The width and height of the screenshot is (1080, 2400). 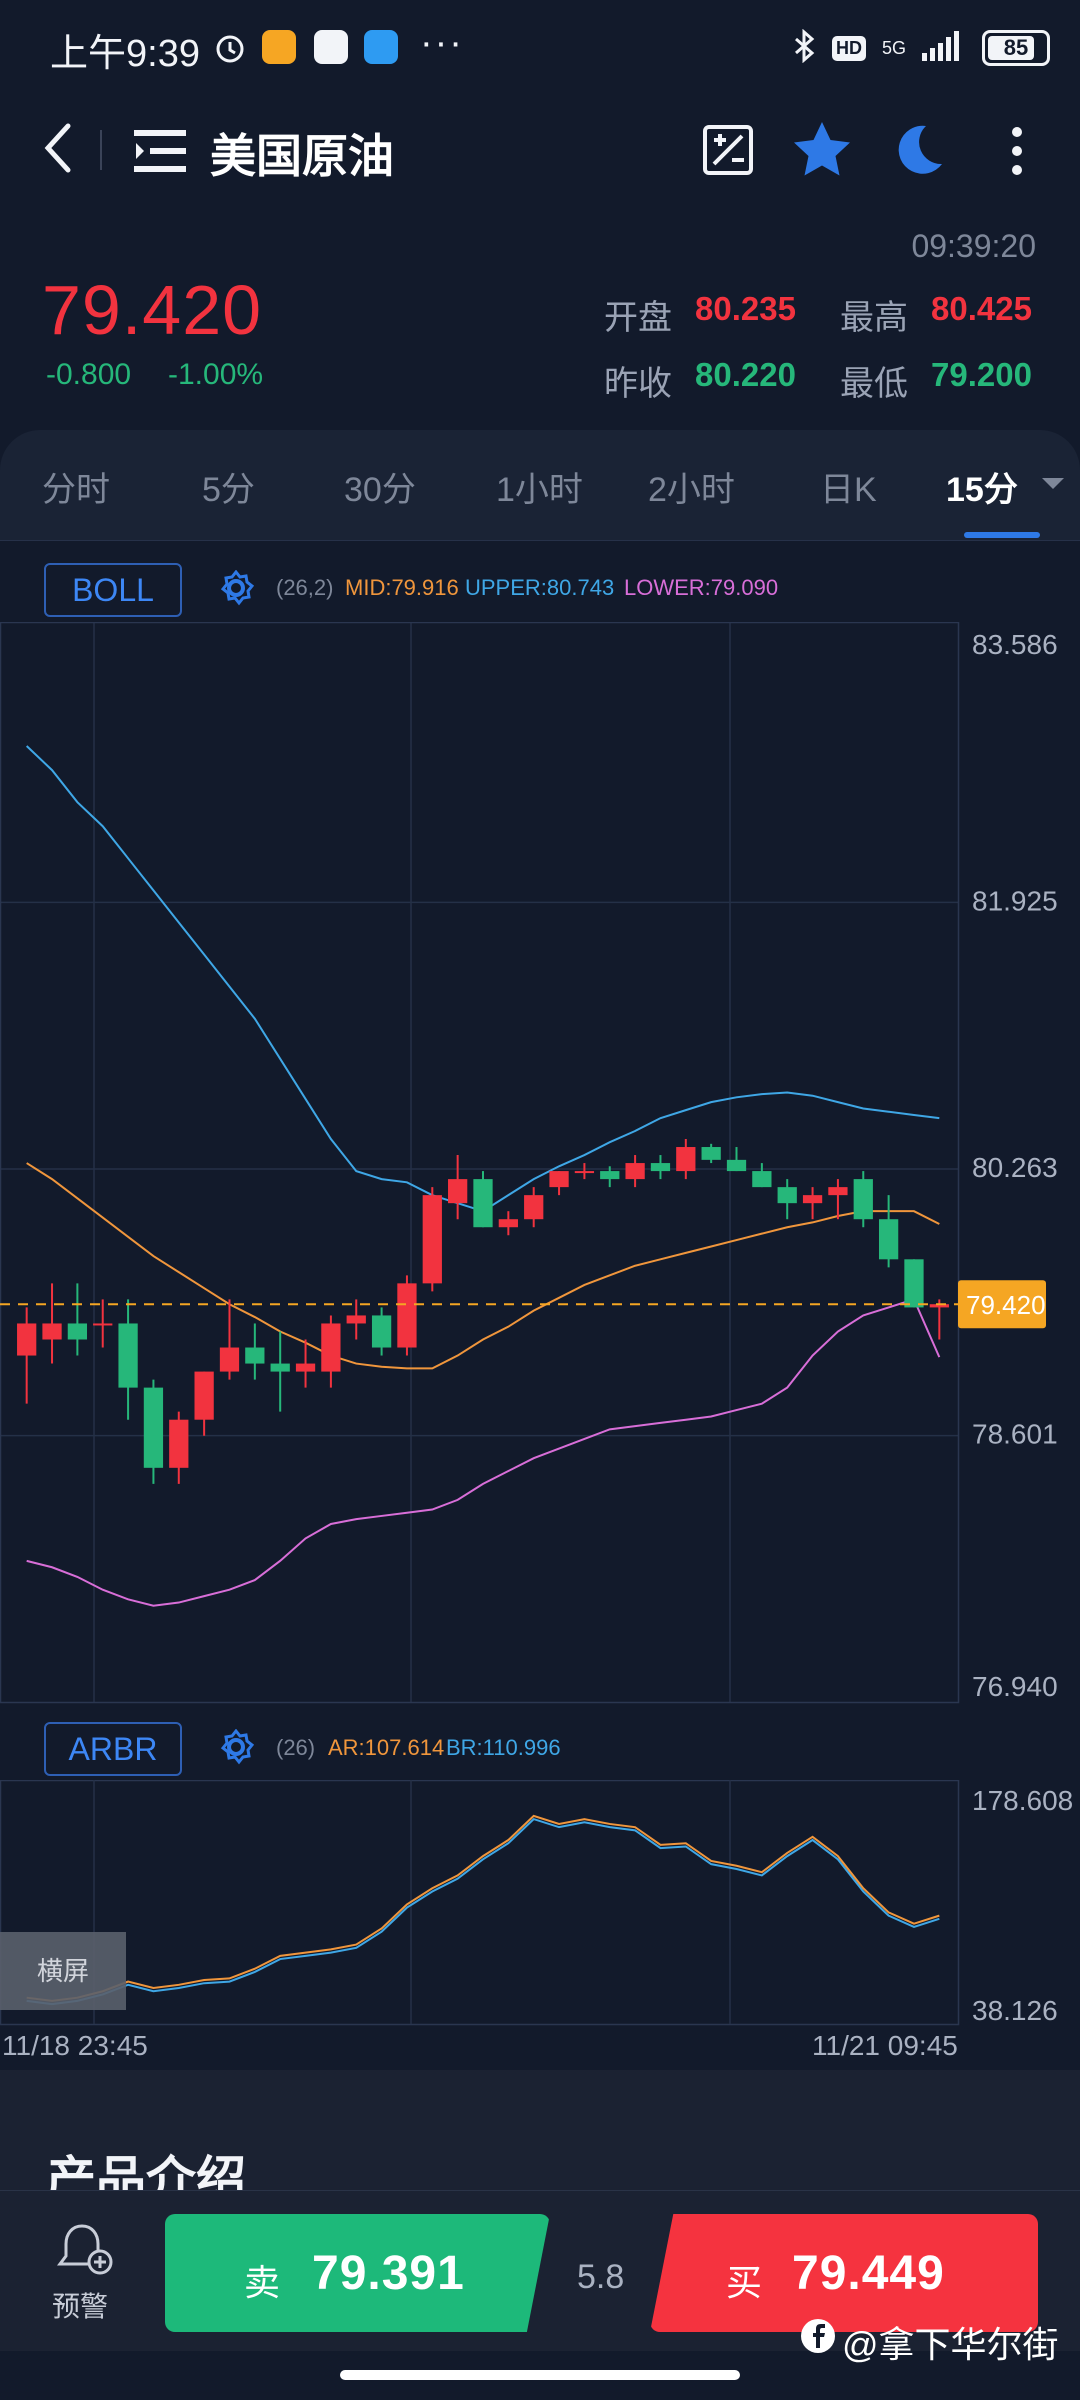 I want to click on chart-compare-icon, so click(x=728, y=152).